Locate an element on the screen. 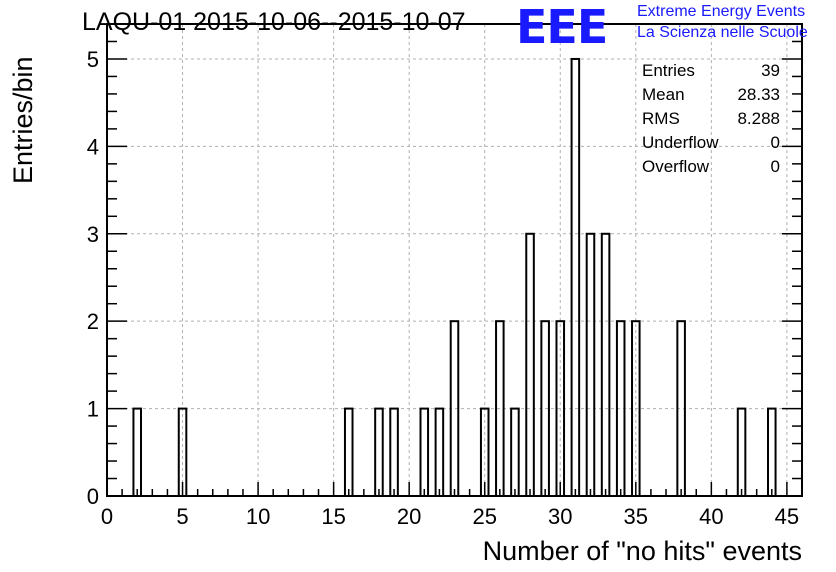 The width and height of the screenshot is (836, 572). stat-label: Mean is located at coordinates (663, 94).